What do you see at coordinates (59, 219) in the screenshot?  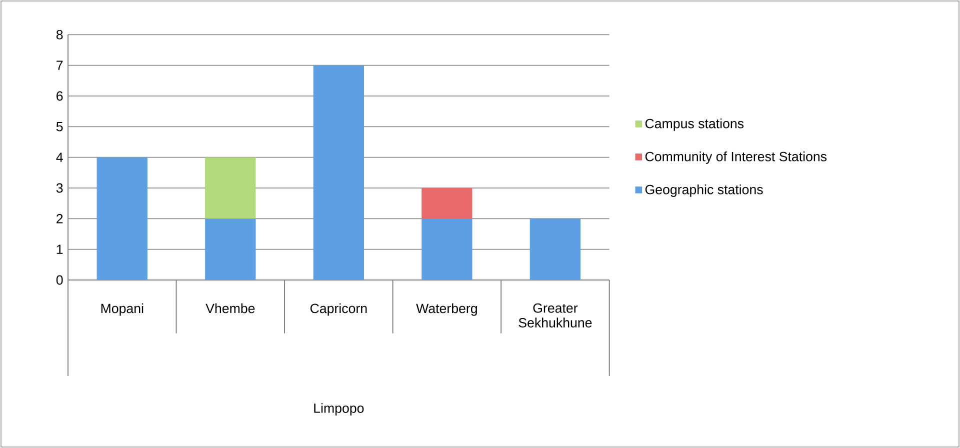 I see `y-tick-label: 2` at bounding box center [59, 219].